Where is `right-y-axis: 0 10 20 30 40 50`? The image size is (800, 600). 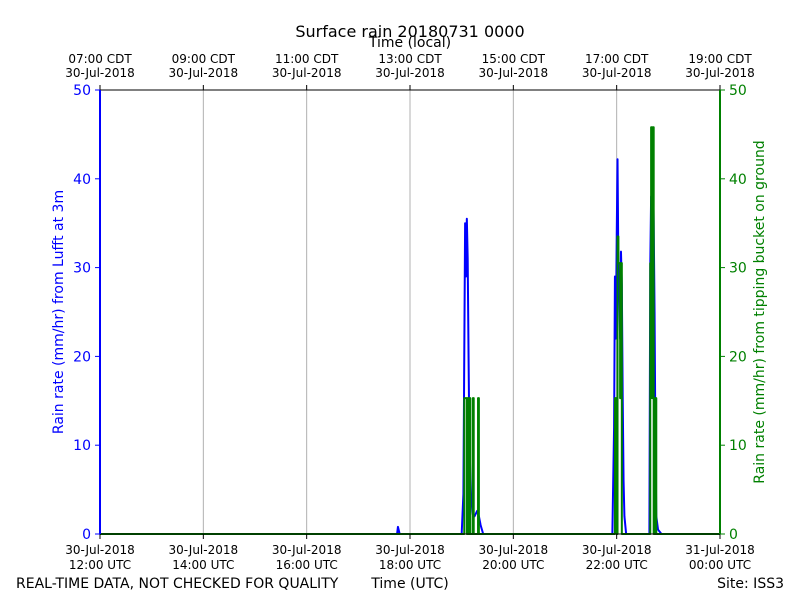
right-y-axis: 0 10 20 30 40 50 is located at coordinates (733, 313).